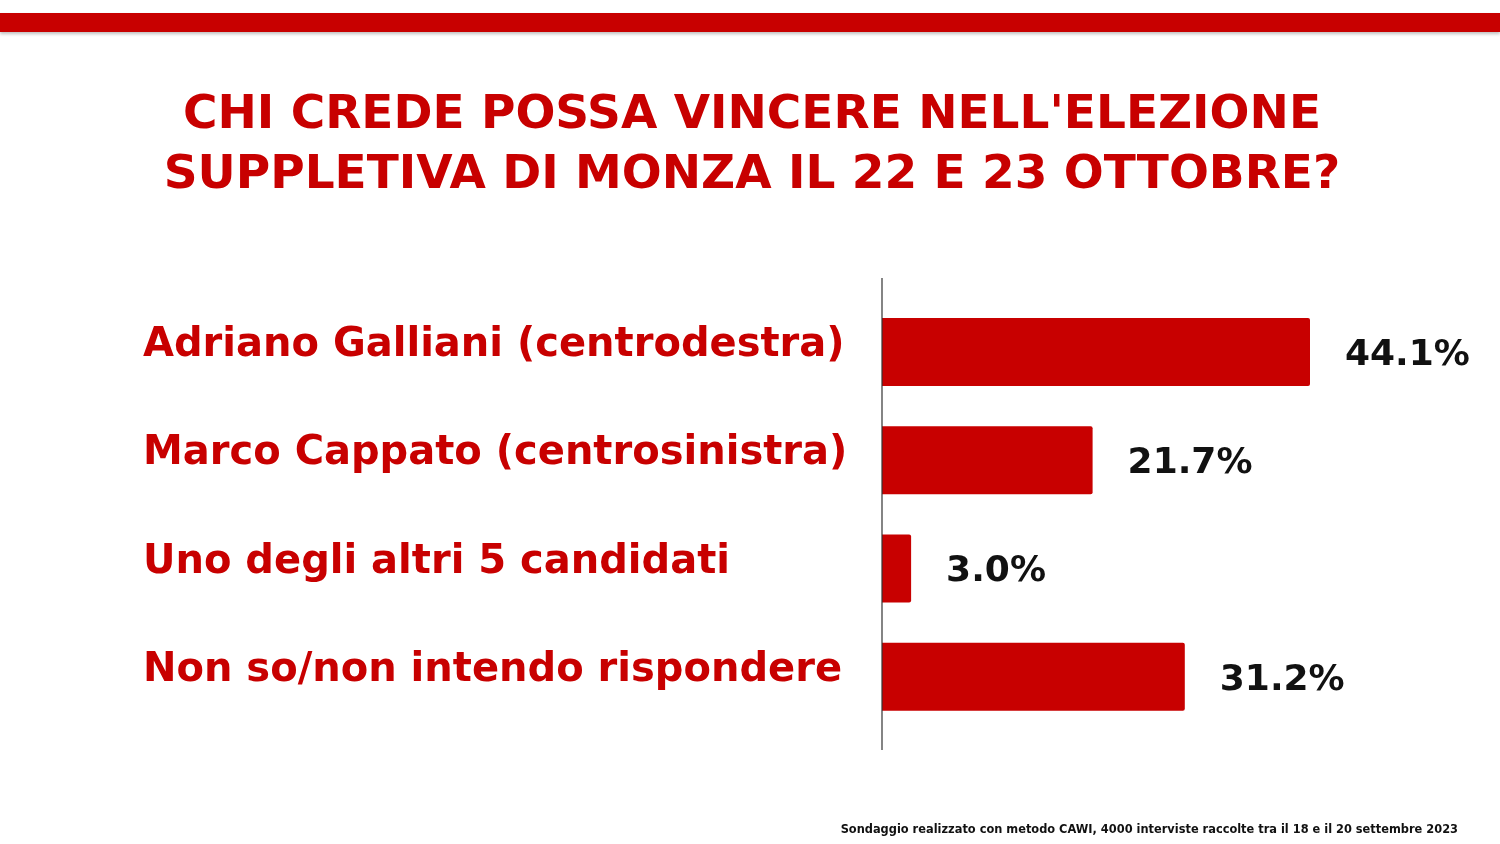 The height and width of the screenshot is (844, 1500). I want to click on y-tick-label: Marco Cappato (centrosinistra), so click(495, 450).